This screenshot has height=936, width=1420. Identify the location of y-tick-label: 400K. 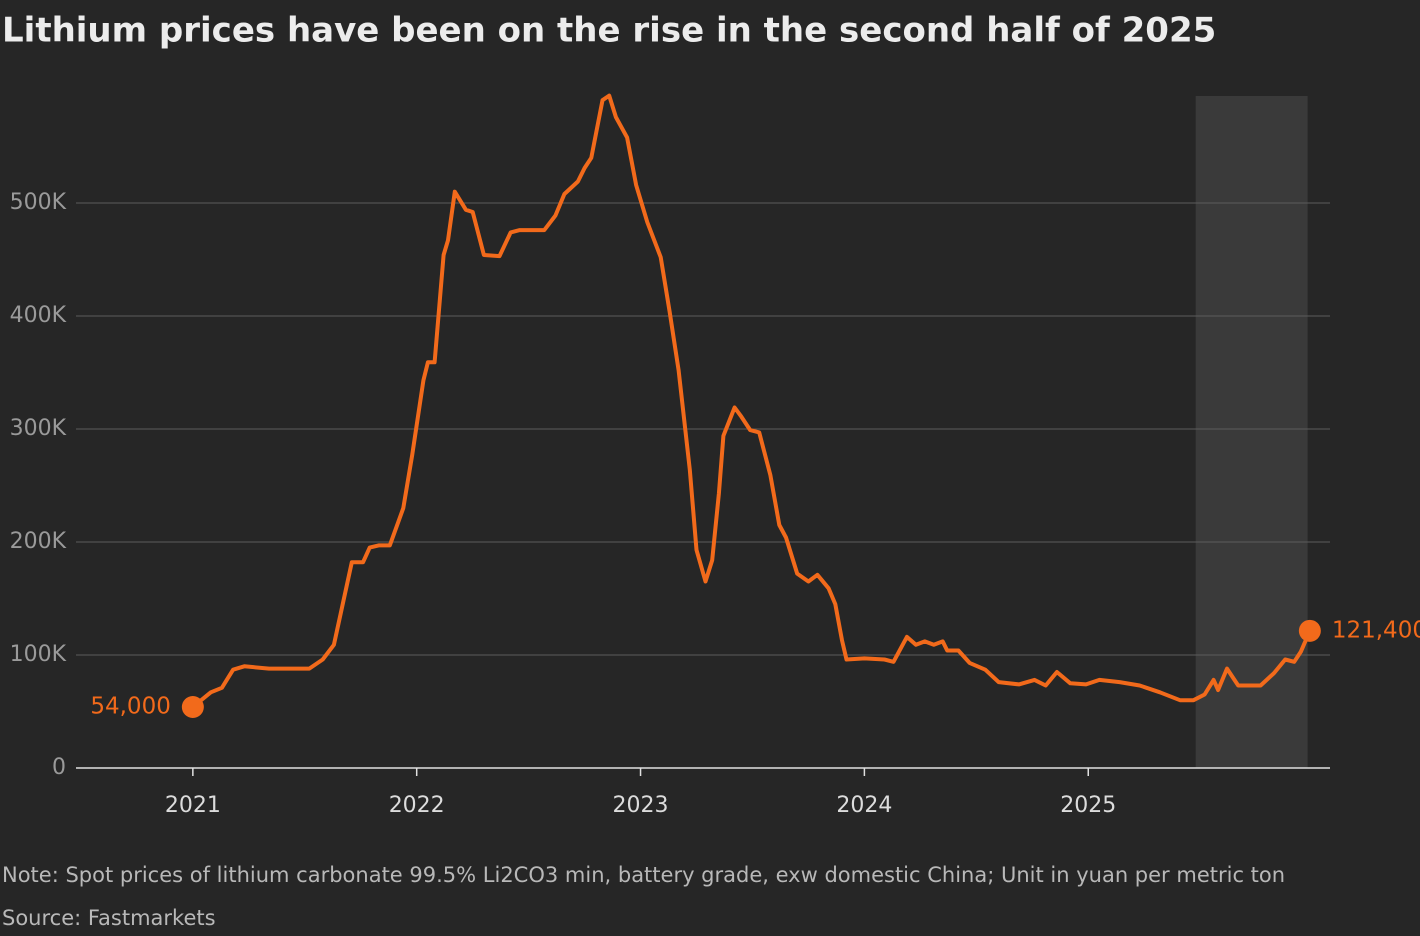
(38, 315).